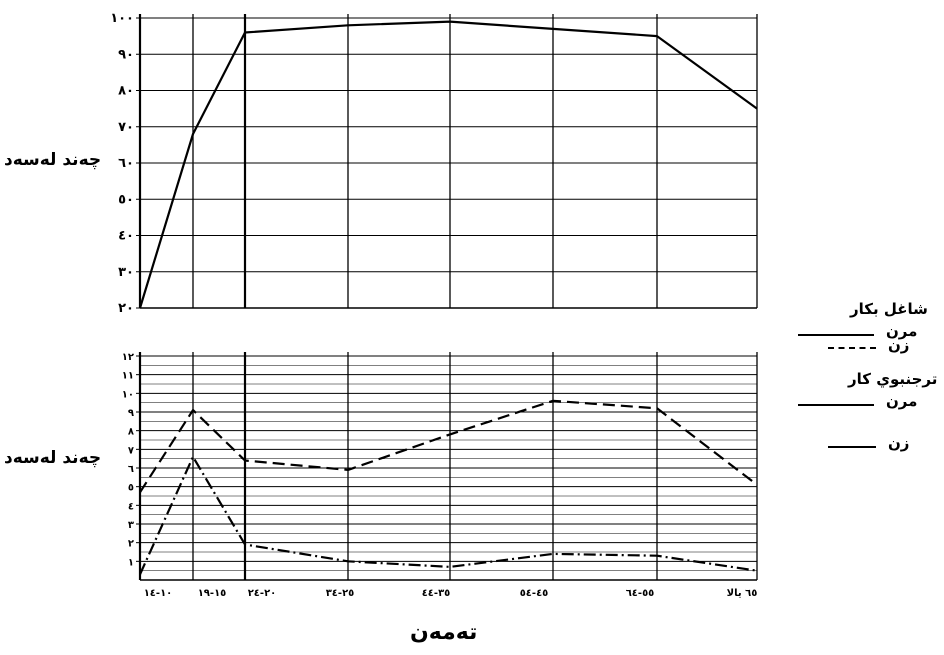 The width and height of the screenshot is (944, 655). Describe the element at coordinates (836, 405) in the screenshot. I see `legend-line-unemployed-men` at that location.